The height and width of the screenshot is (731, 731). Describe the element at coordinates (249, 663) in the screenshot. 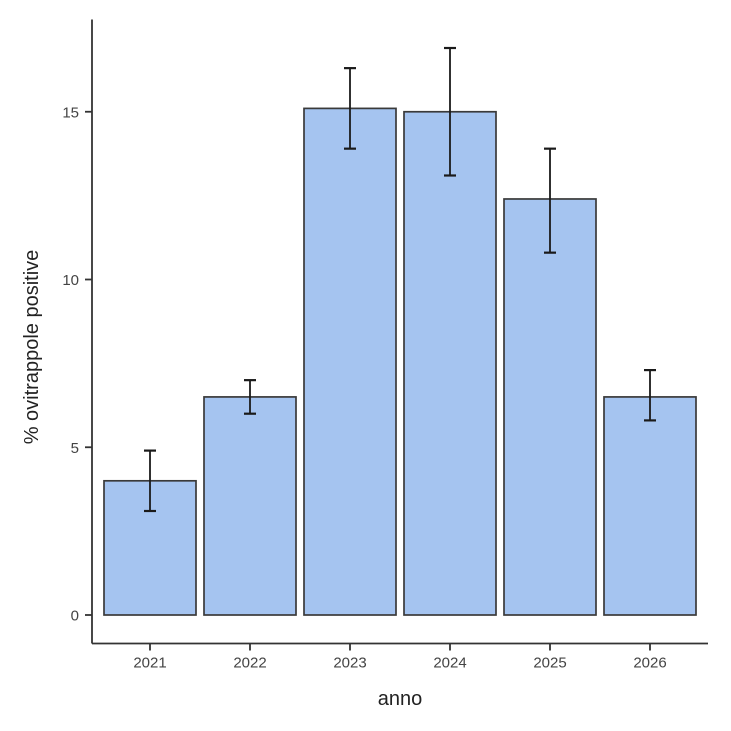

I see `x-tick-label-2022: 2022` at that location.